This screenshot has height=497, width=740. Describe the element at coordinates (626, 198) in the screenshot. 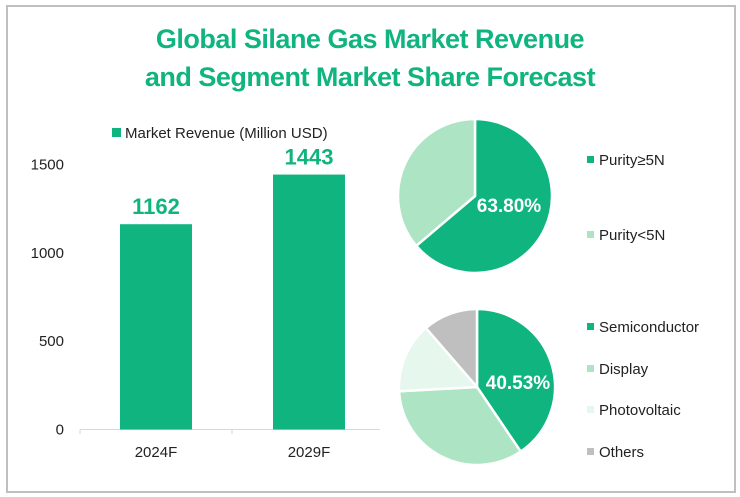

I see `purity-pie-legend: Purity≥5N Purity<5N` at that location.